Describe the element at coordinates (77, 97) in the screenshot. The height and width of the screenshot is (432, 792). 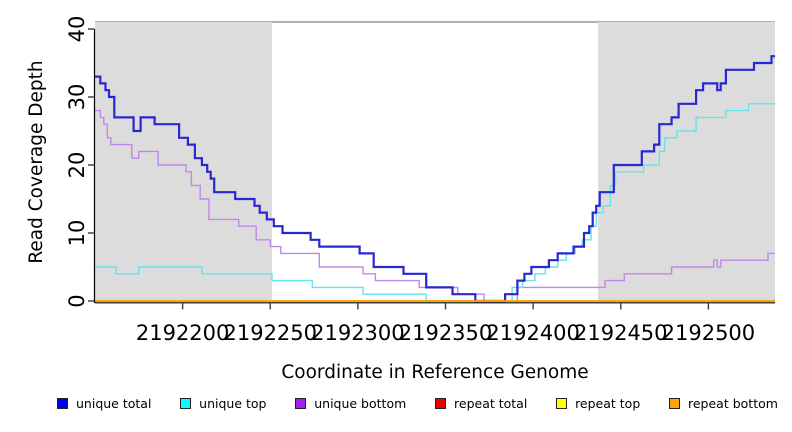
I see `y-tick-label: 30` at that location.